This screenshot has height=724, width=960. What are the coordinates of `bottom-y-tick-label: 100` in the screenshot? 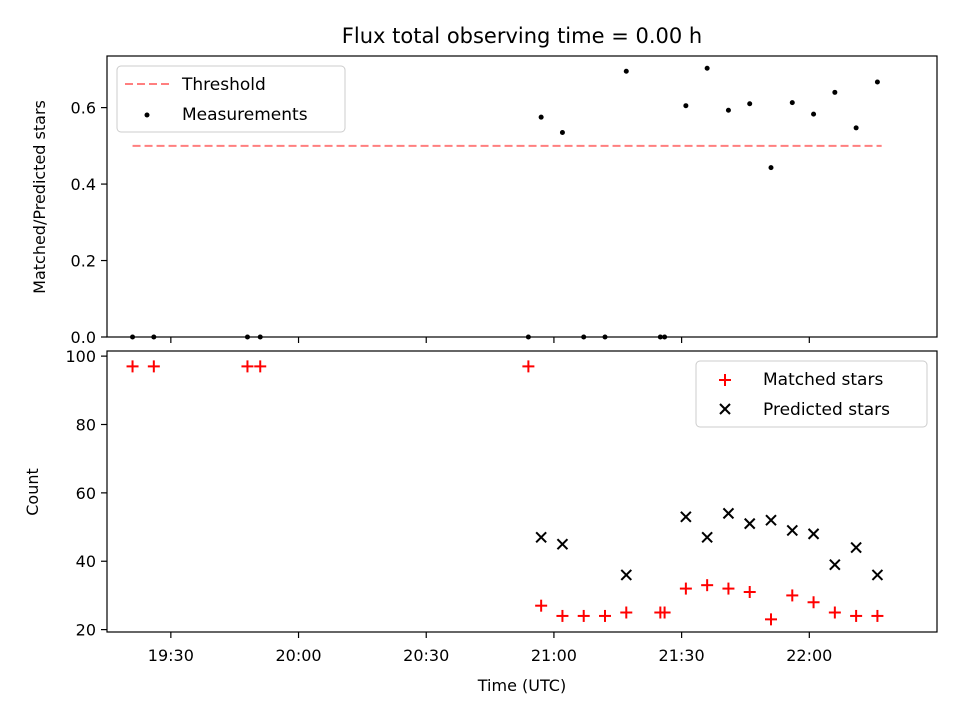 It's located at (80, 356).